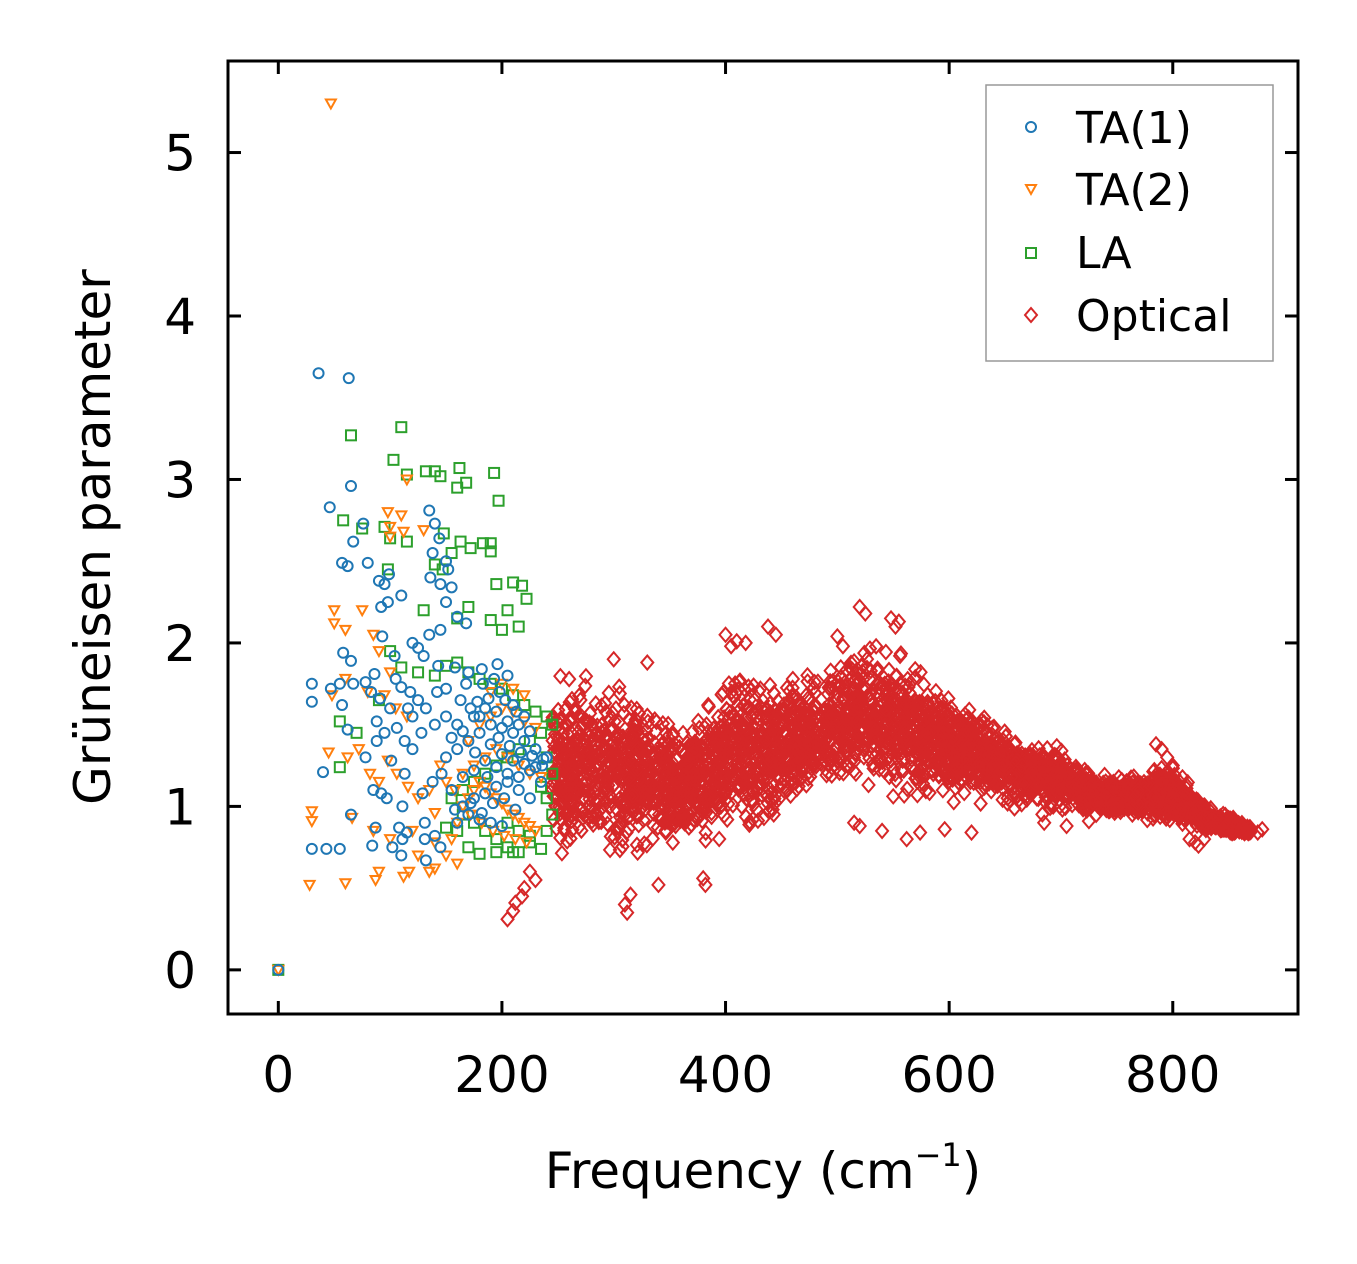 This screenshot has width=1357, height=1264. What do you see at coordinates (763, 1168) in the screenshot?
I see `x-axis-title: Frequency (cm−1)` at bounding box center [763, 1168].